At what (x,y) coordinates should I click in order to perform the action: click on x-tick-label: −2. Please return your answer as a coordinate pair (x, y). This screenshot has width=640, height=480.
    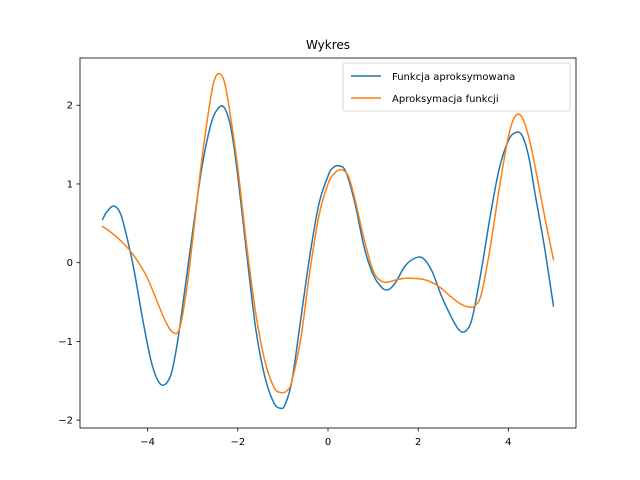
    Looking at the image, I should click on (237, 442).